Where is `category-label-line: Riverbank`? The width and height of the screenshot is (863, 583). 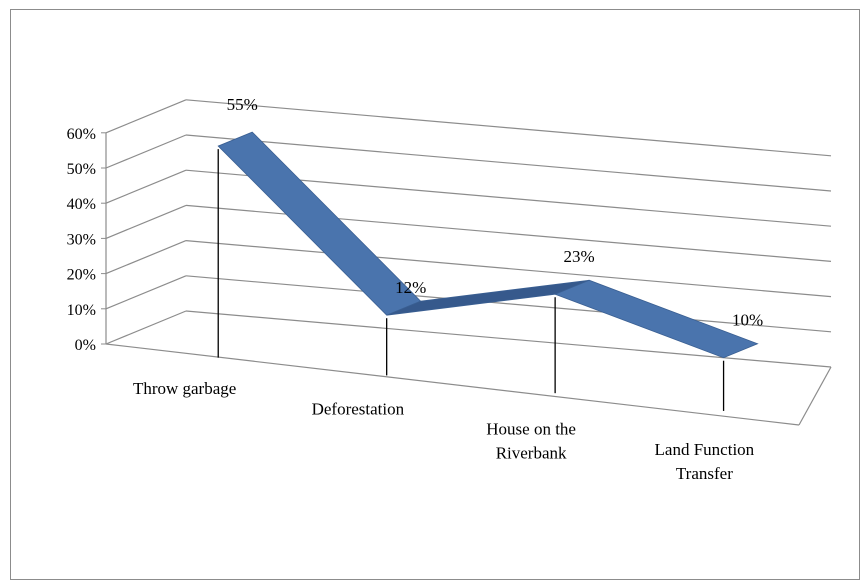 category-label-line: Riverbank is located at coordinates (531, 453).